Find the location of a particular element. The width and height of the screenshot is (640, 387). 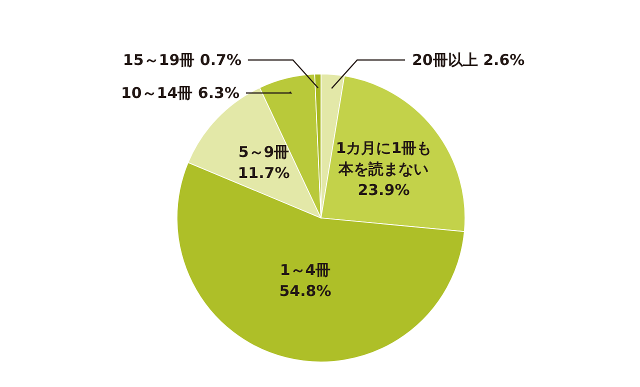

slice-label: 1～4冊 is located at coordinates (305, 270).